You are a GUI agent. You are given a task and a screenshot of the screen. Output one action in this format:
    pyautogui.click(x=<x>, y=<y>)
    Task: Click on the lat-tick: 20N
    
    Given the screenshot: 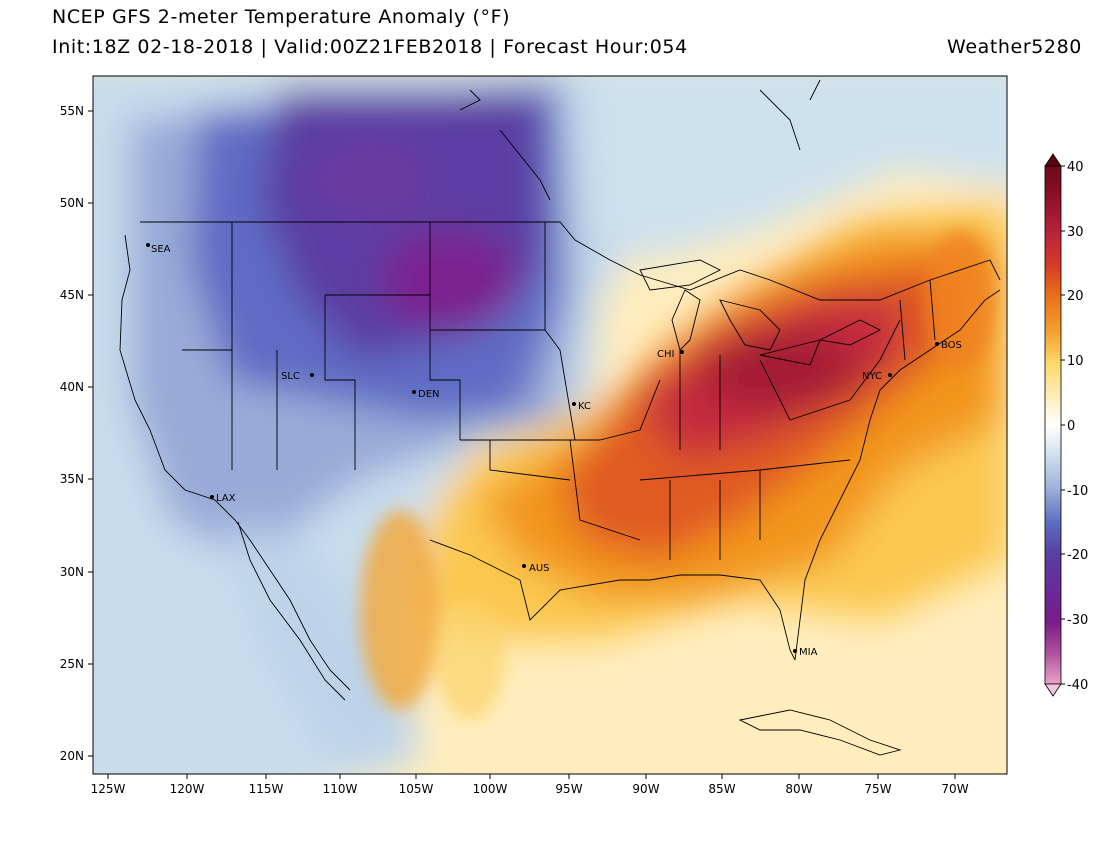 What is the action you would take?
    pyautogui.click(x=76, y=756)
    